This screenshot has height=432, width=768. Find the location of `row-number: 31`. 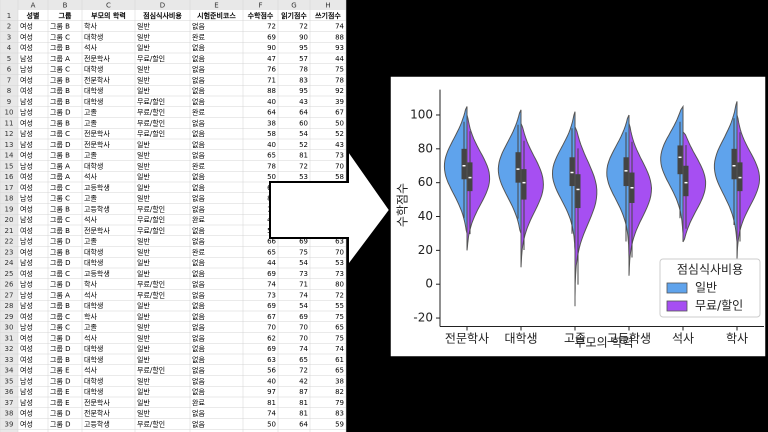

row-number: 31 is located at coordinates (9, 338).